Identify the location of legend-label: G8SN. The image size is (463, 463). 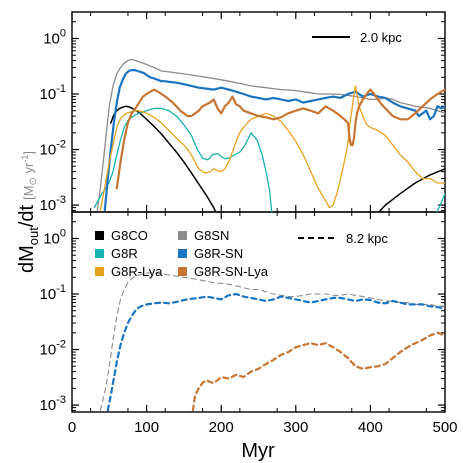
(211, 235).